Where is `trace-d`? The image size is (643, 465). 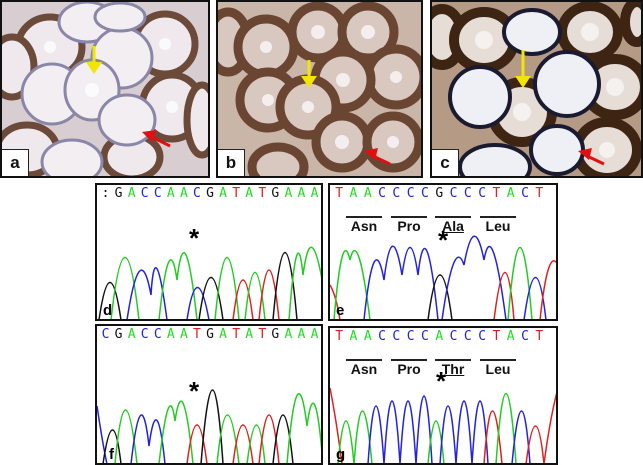
trace-d is located at coordinates (209, 282).